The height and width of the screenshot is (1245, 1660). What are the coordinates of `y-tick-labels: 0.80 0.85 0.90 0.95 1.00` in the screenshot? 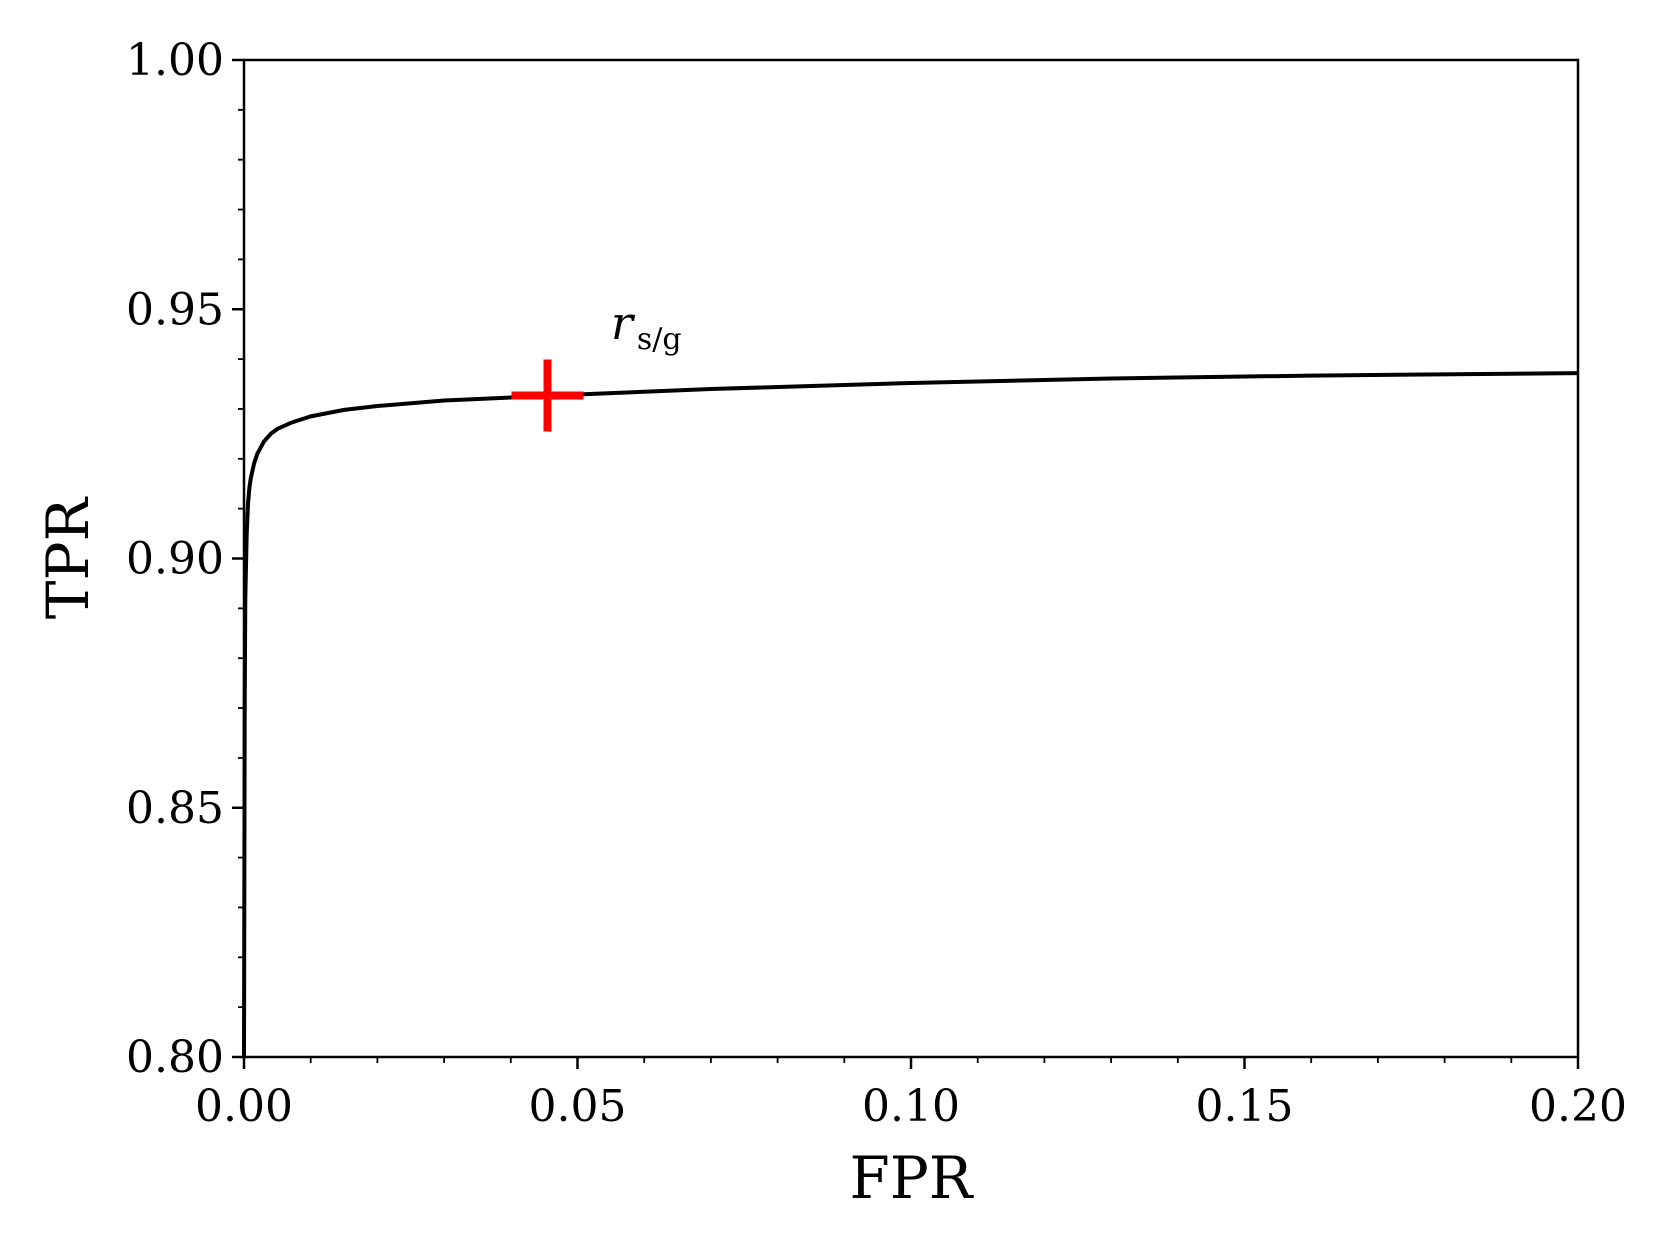 It's located at (175, 559).